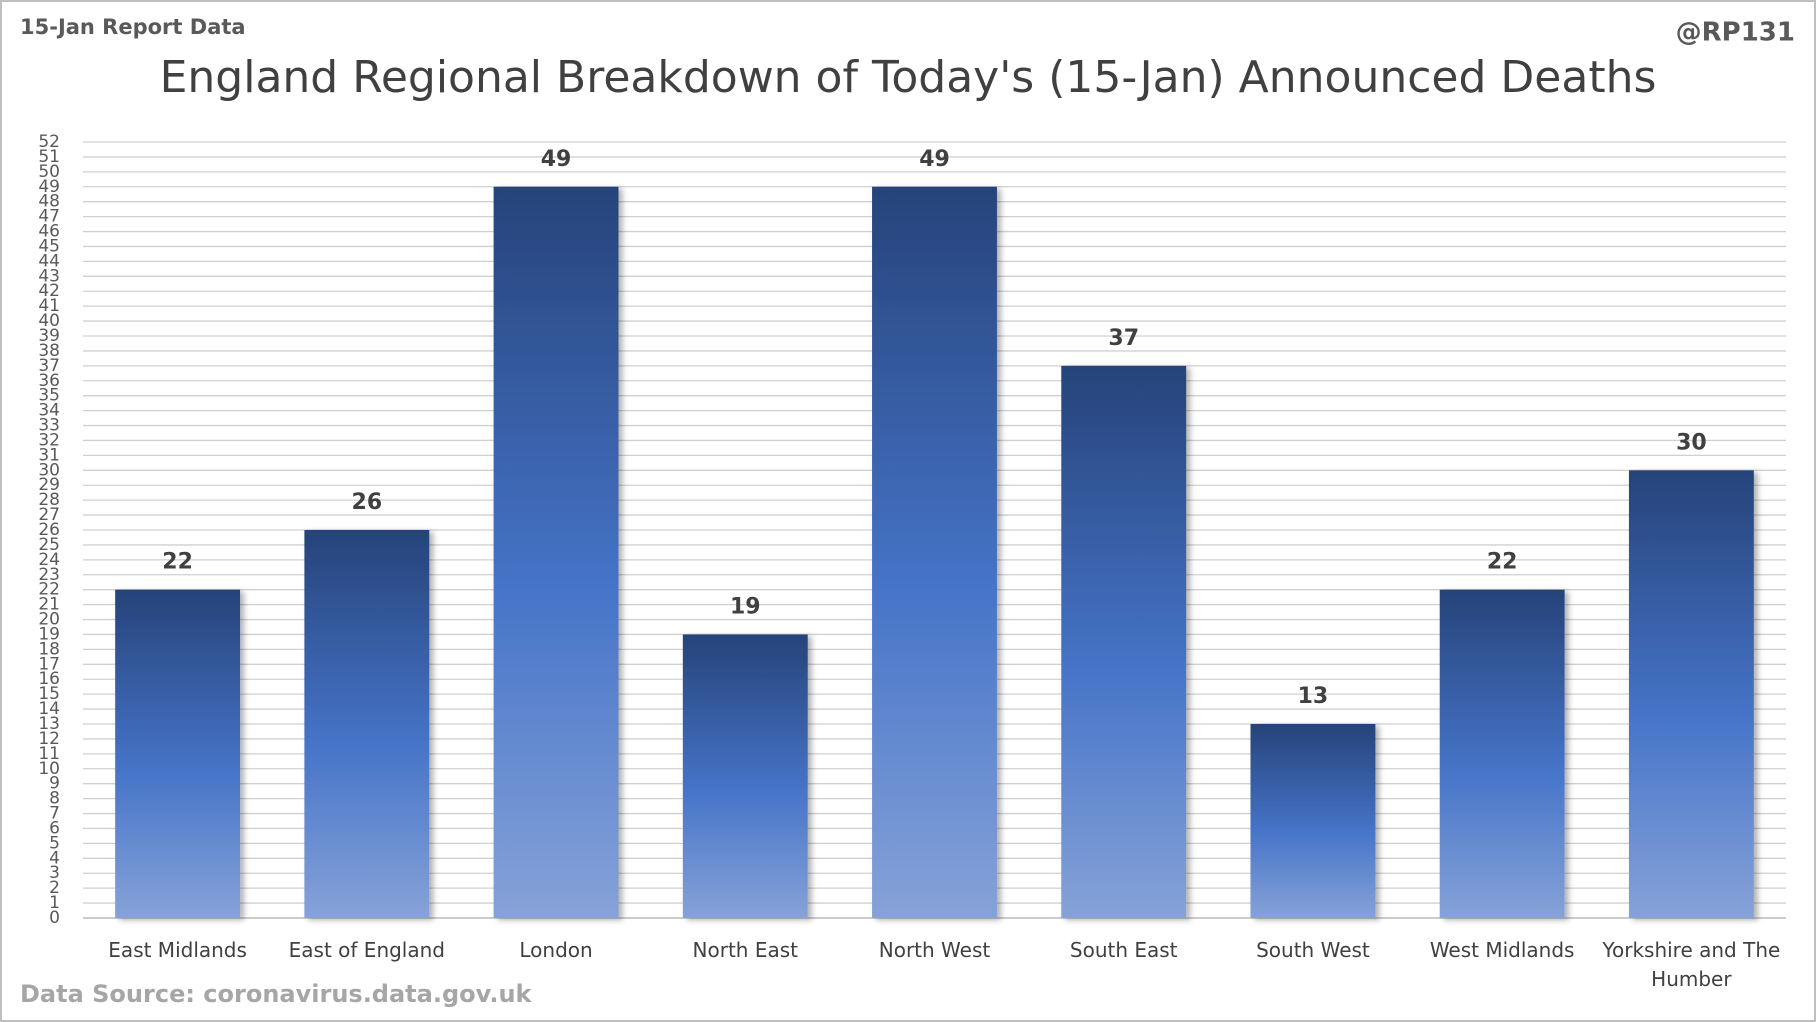  What do you see at coordinates (1123, 338) in the screenshot?
I see `value-label: 37` at bounding box center [1123, 338].